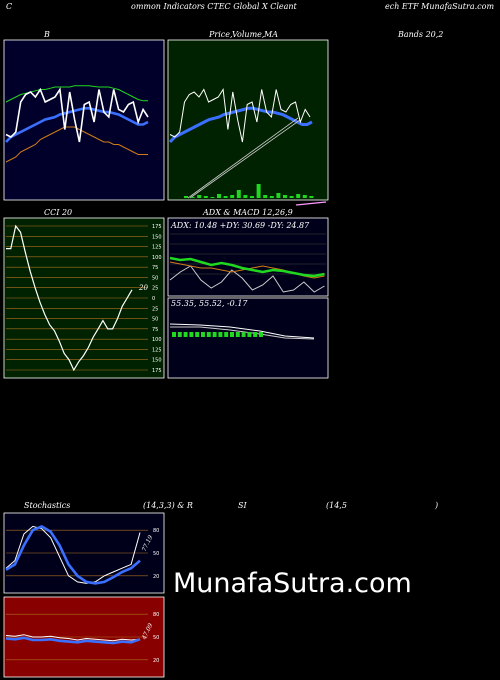 The height and width of the screenshot is (680, 500). Describe the element at coordinates (240, 225) in the screenshot. I see `adx-readout: ADX: 10.48 +DY: 30.69 -DY: 24.87` at that location.